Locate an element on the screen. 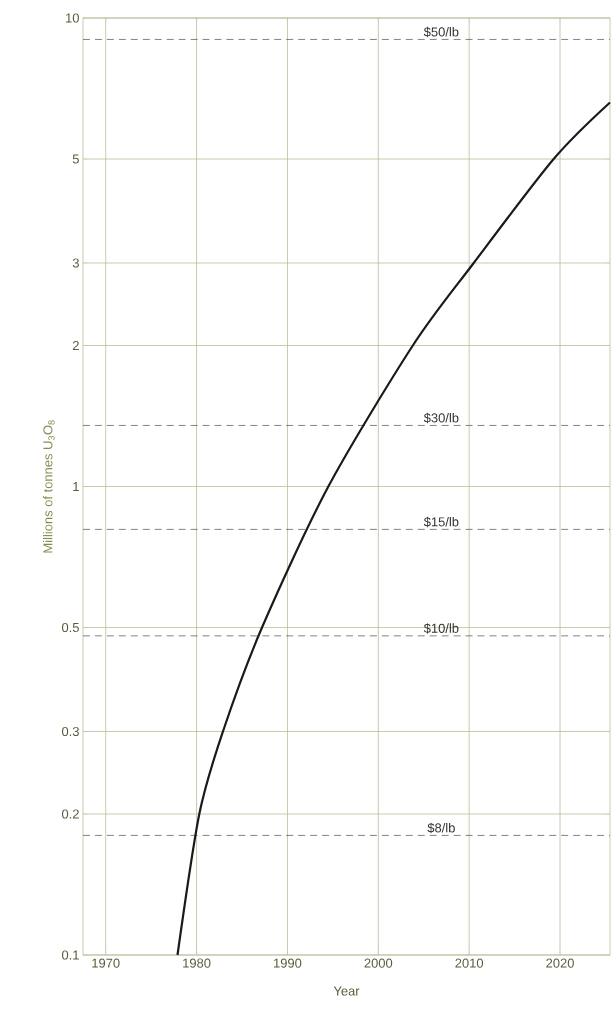 The height and width of the screenshot is (1021, 614). y-tick-label: 0.3 is located at coordinates (70, 731).